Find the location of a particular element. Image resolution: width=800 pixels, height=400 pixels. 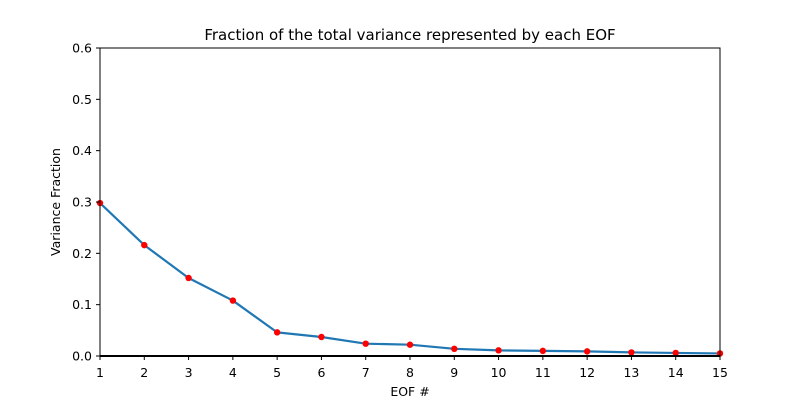

y-tick-label: 0.2 is located at coordinates (82, 253).